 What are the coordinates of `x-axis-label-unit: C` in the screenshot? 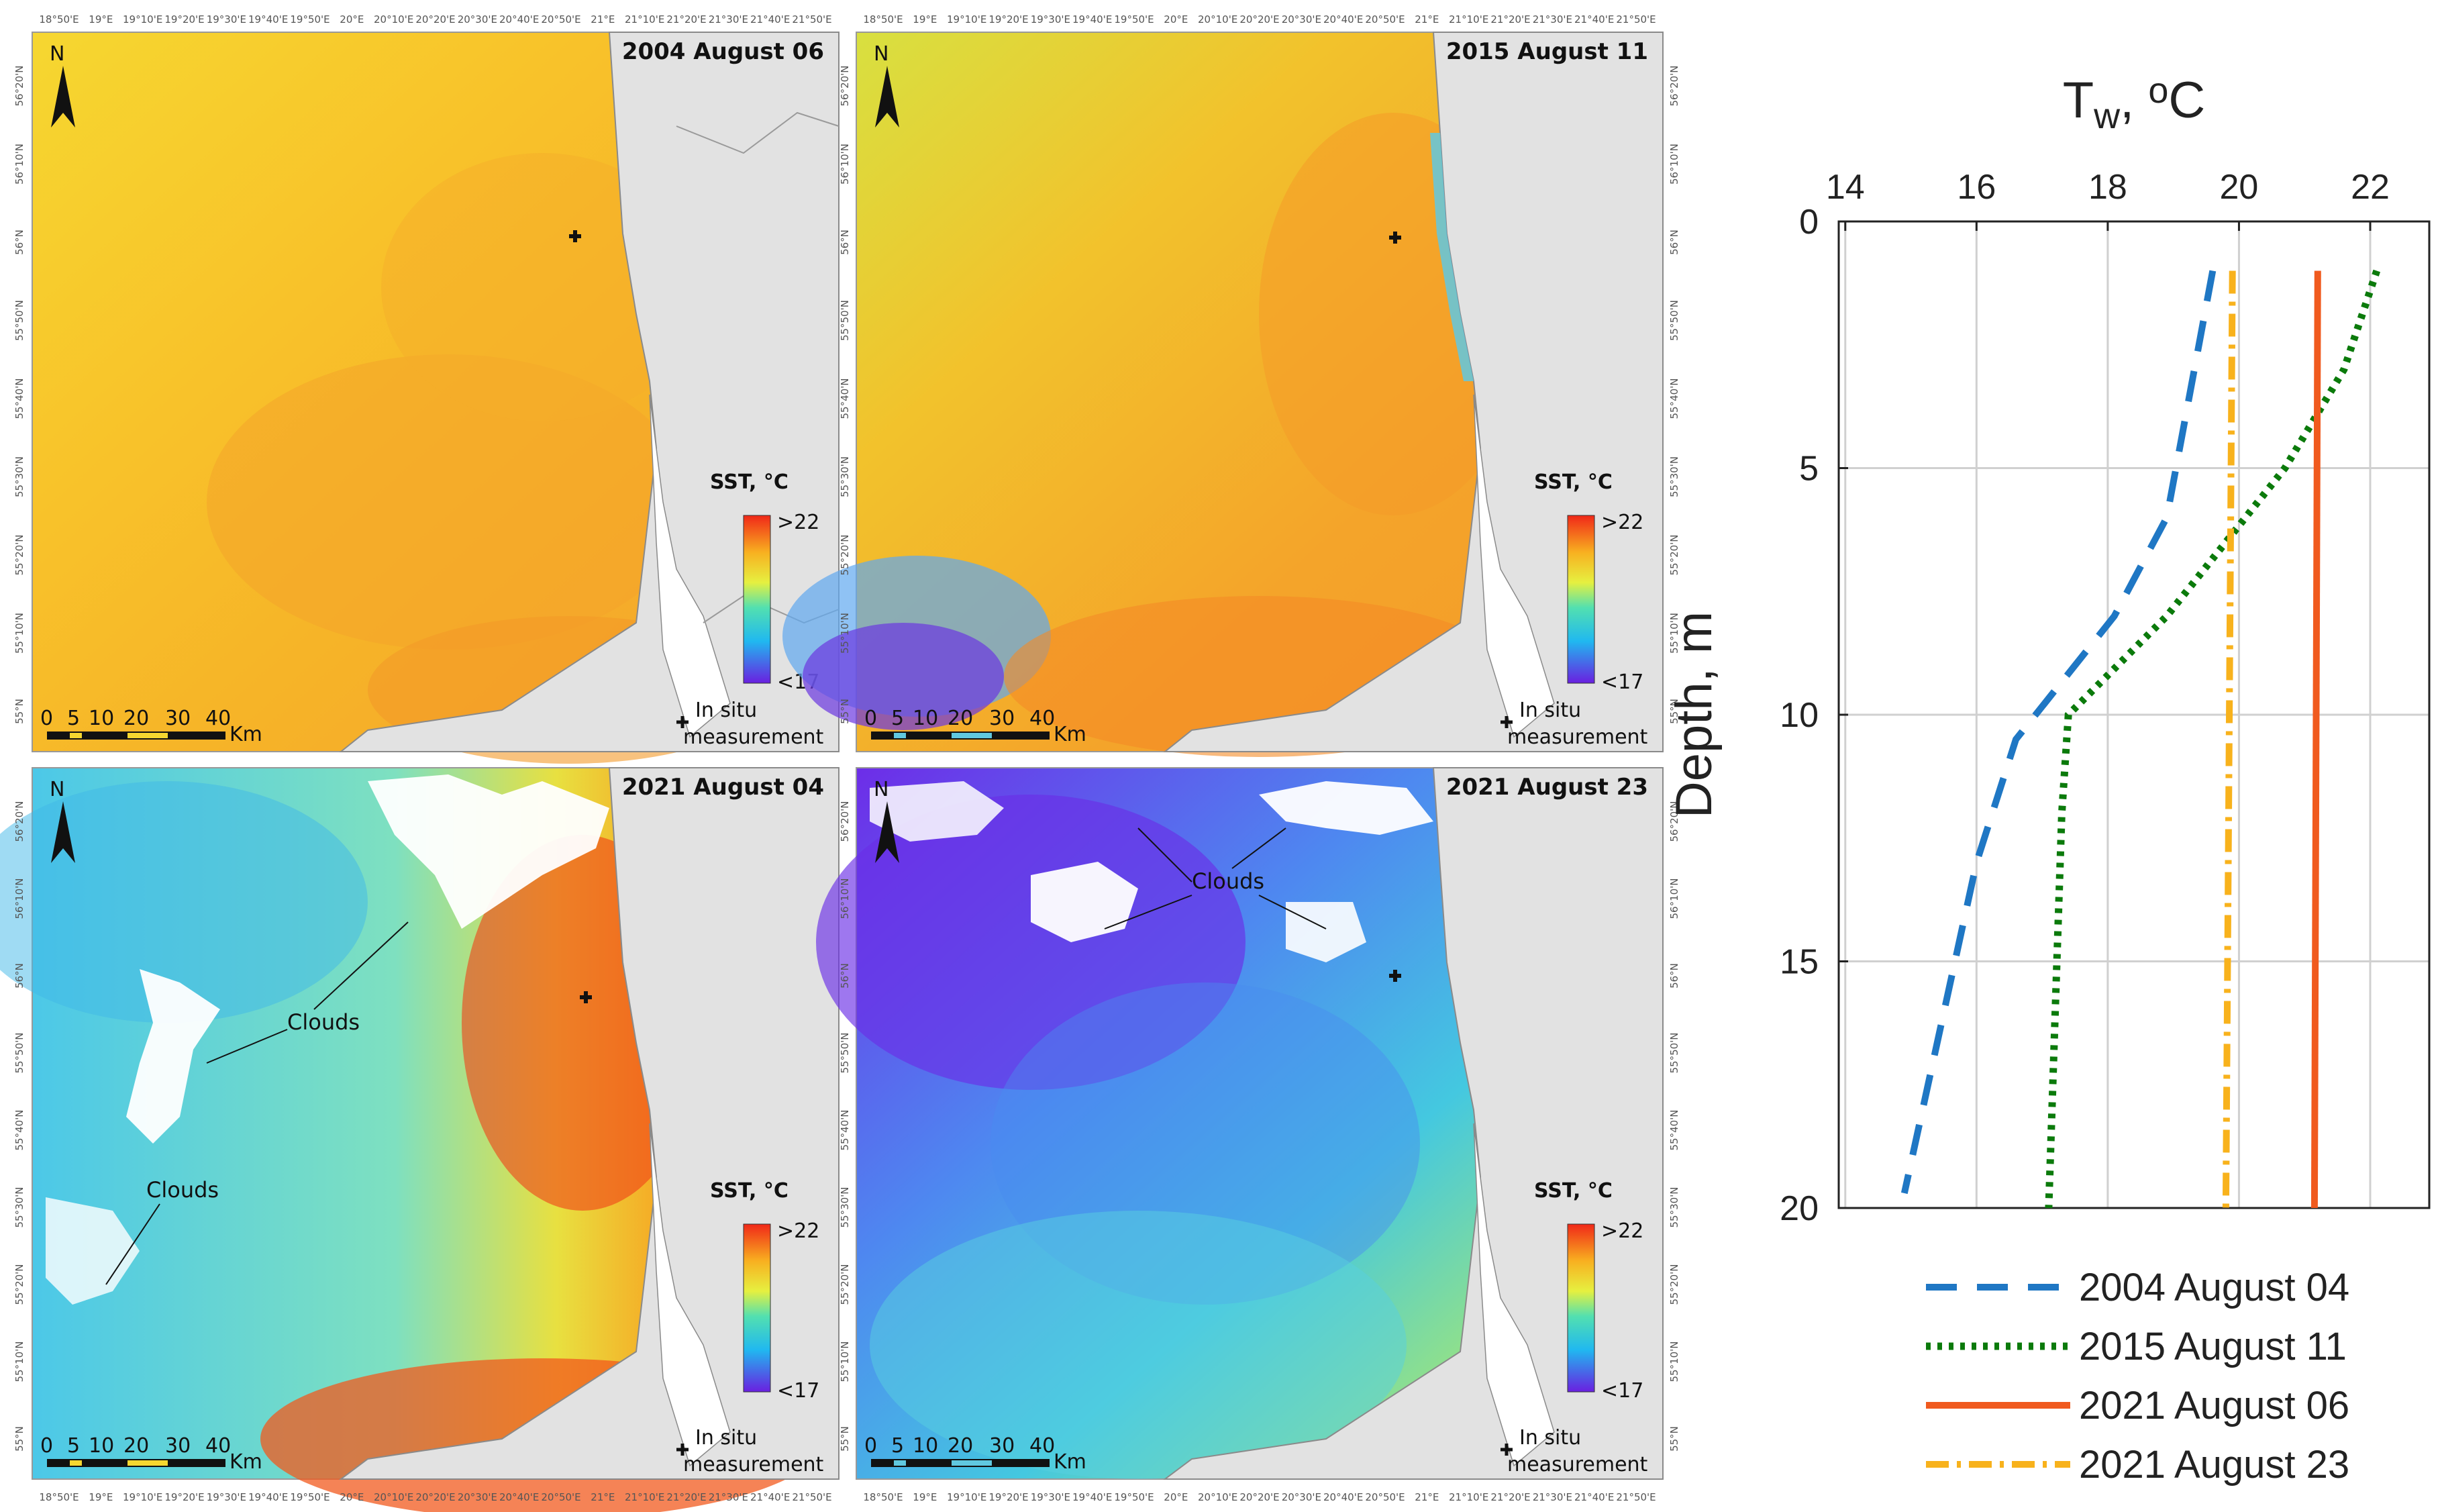 It's located at (2186, 100).